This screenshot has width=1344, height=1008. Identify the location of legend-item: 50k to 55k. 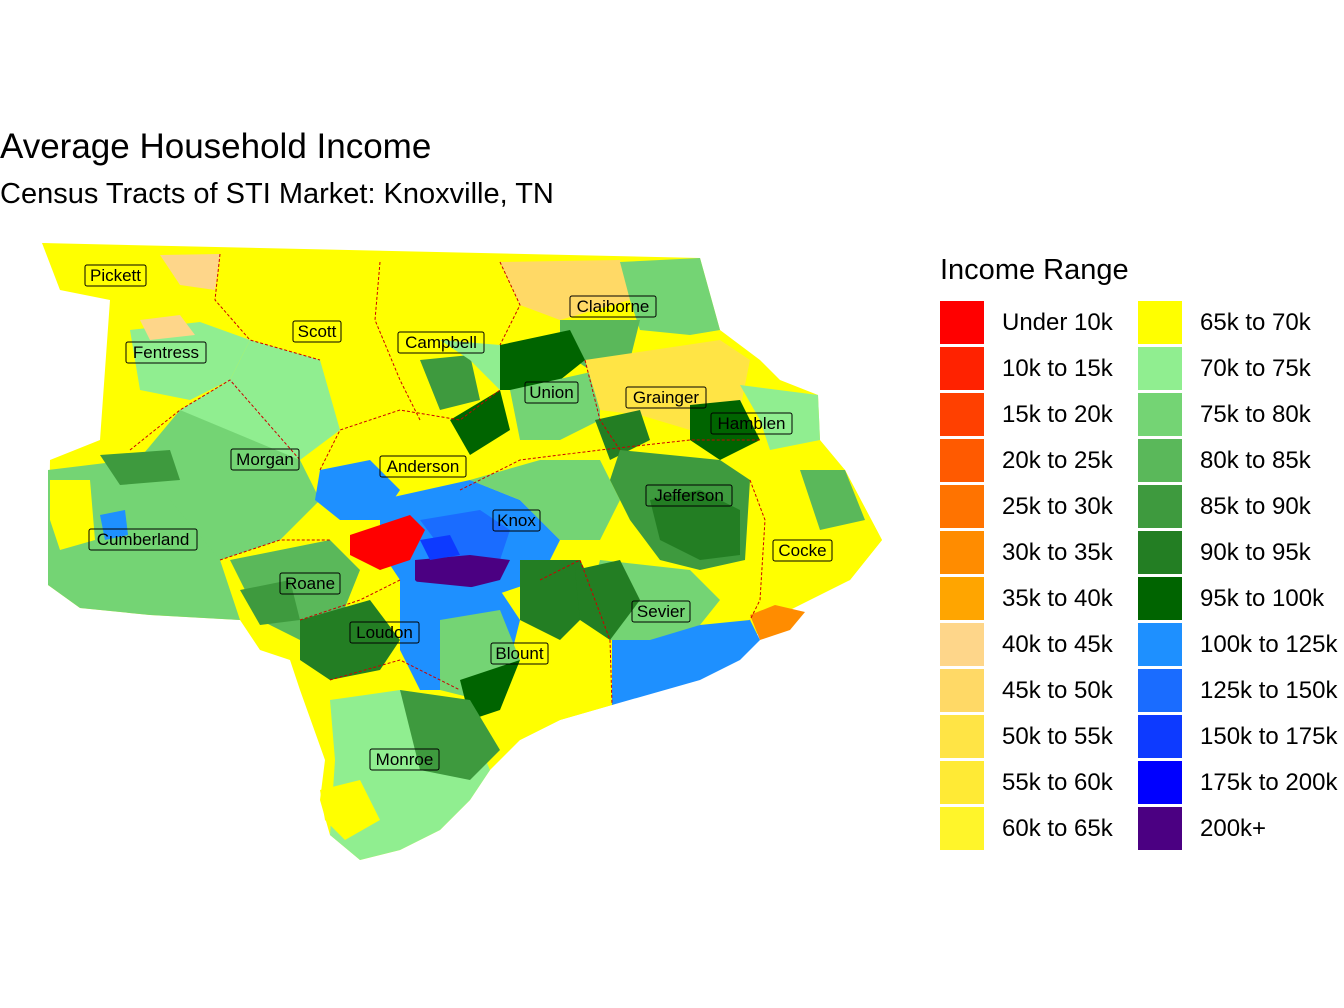
(1045, 738).